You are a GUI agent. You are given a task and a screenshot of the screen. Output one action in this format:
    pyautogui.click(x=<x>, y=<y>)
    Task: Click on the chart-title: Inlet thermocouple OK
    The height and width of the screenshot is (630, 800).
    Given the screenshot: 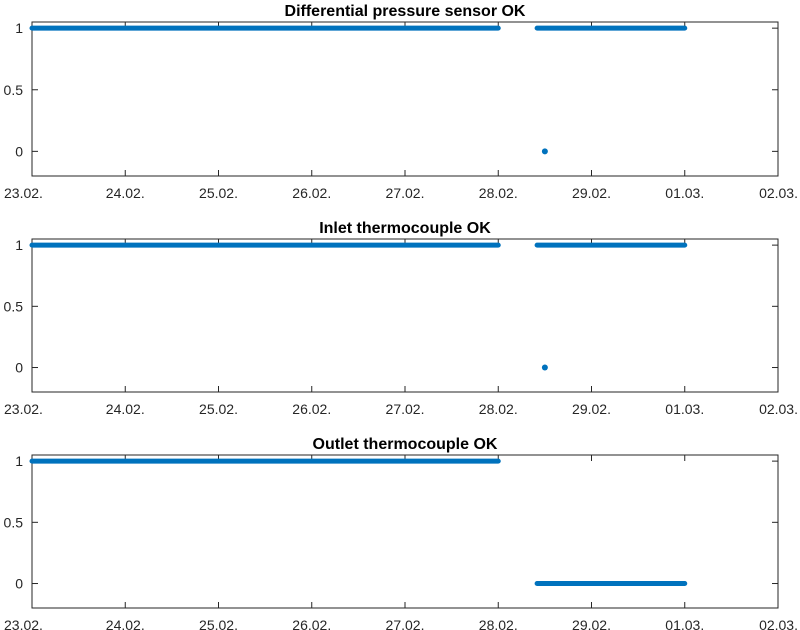 What is the action you would take?
    pyautogui.click(x=405, y=228)
    